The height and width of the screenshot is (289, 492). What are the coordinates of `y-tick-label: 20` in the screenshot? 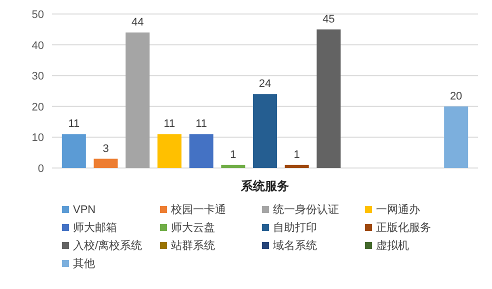 It's located at (38, 107).